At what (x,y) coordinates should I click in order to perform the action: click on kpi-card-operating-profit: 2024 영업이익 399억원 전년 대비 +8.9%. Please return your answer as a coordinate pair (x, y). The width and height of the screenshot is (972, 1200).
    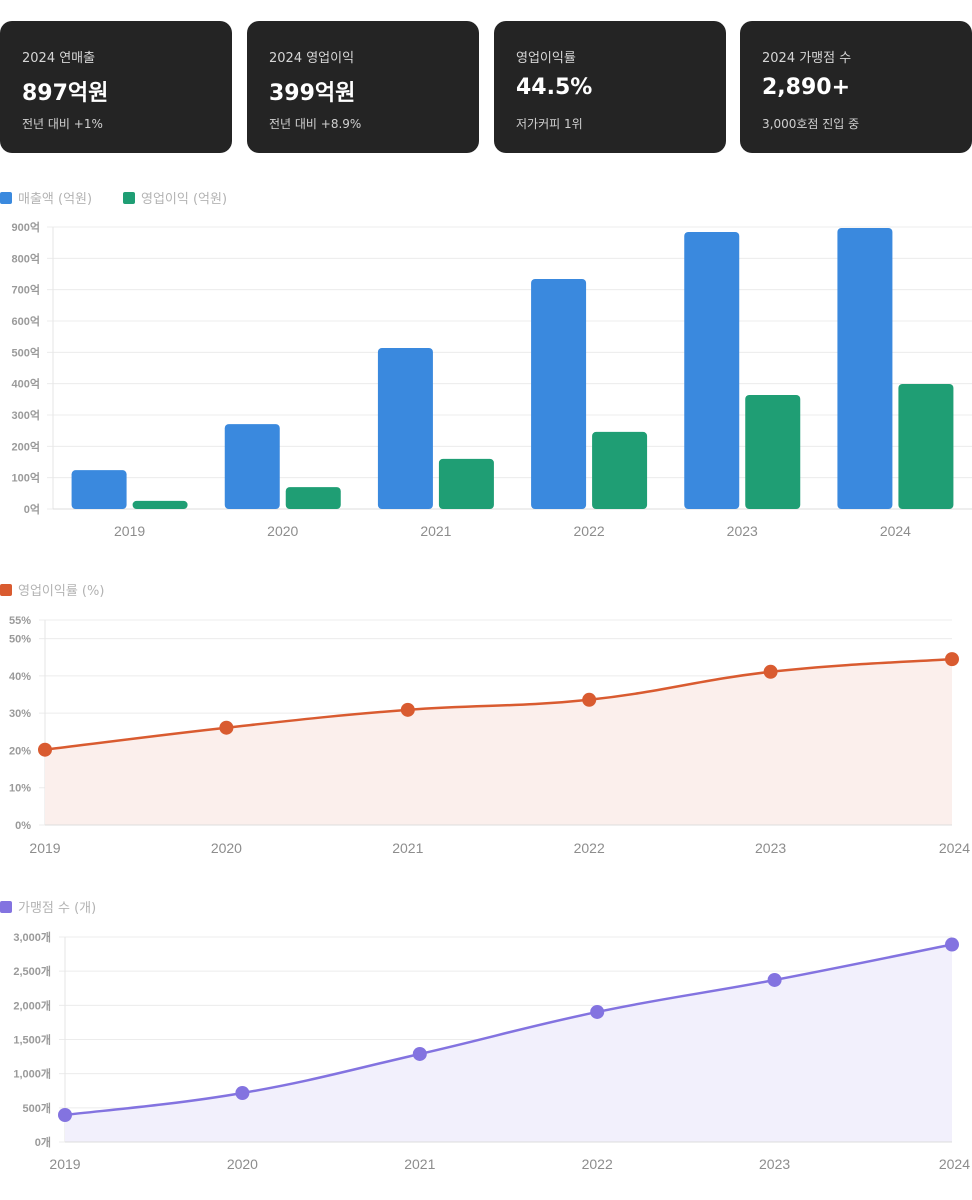
    Looking at the image, I should click on (363, 87).